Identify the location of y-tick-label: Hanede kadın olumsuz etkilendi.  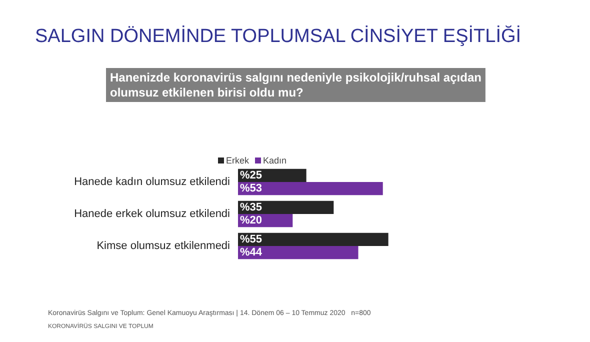
(152, 182).